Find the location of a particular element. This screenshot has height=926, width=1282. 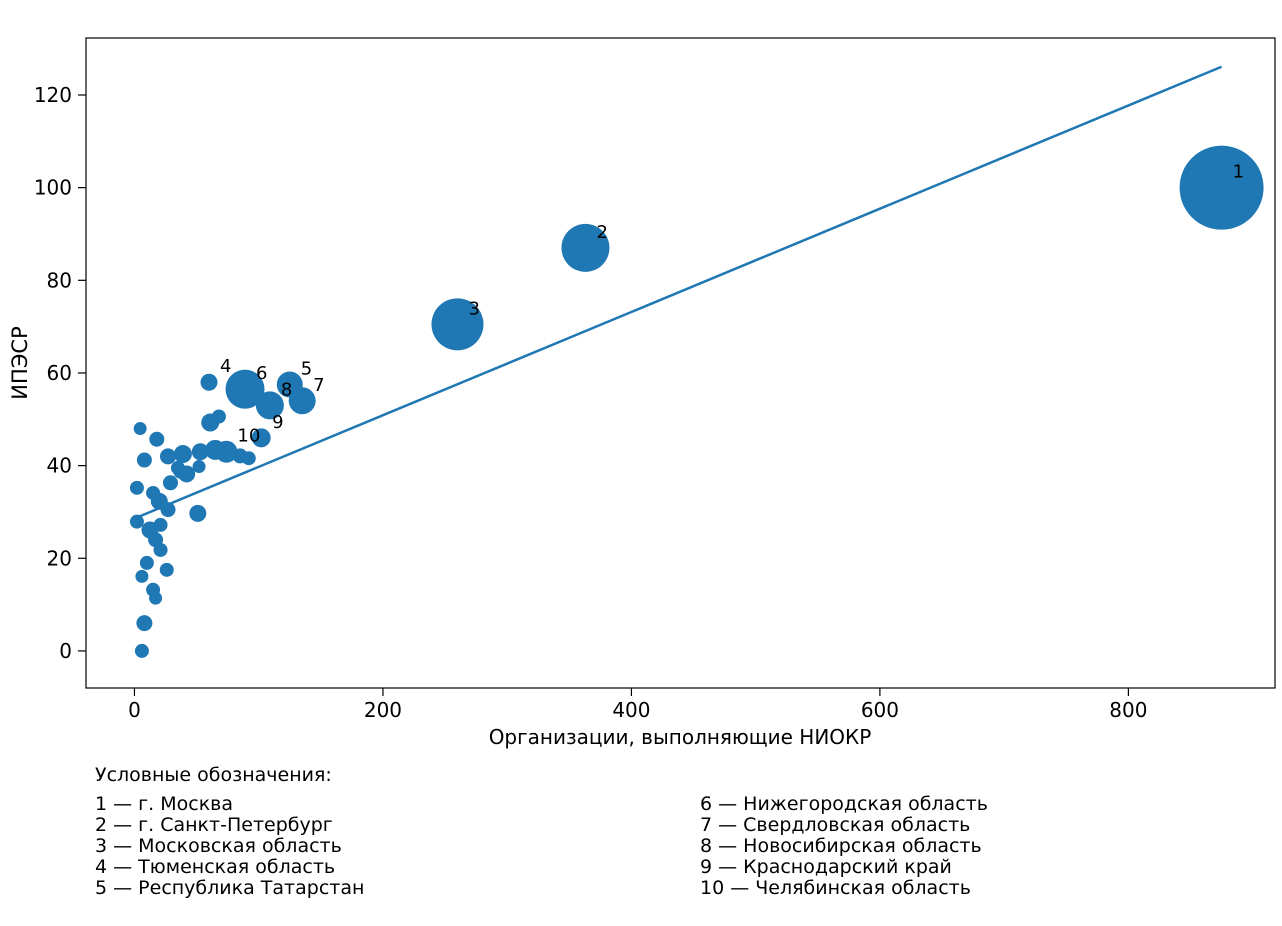

point-rank-label: 6 is located at coordinates (261, 373).